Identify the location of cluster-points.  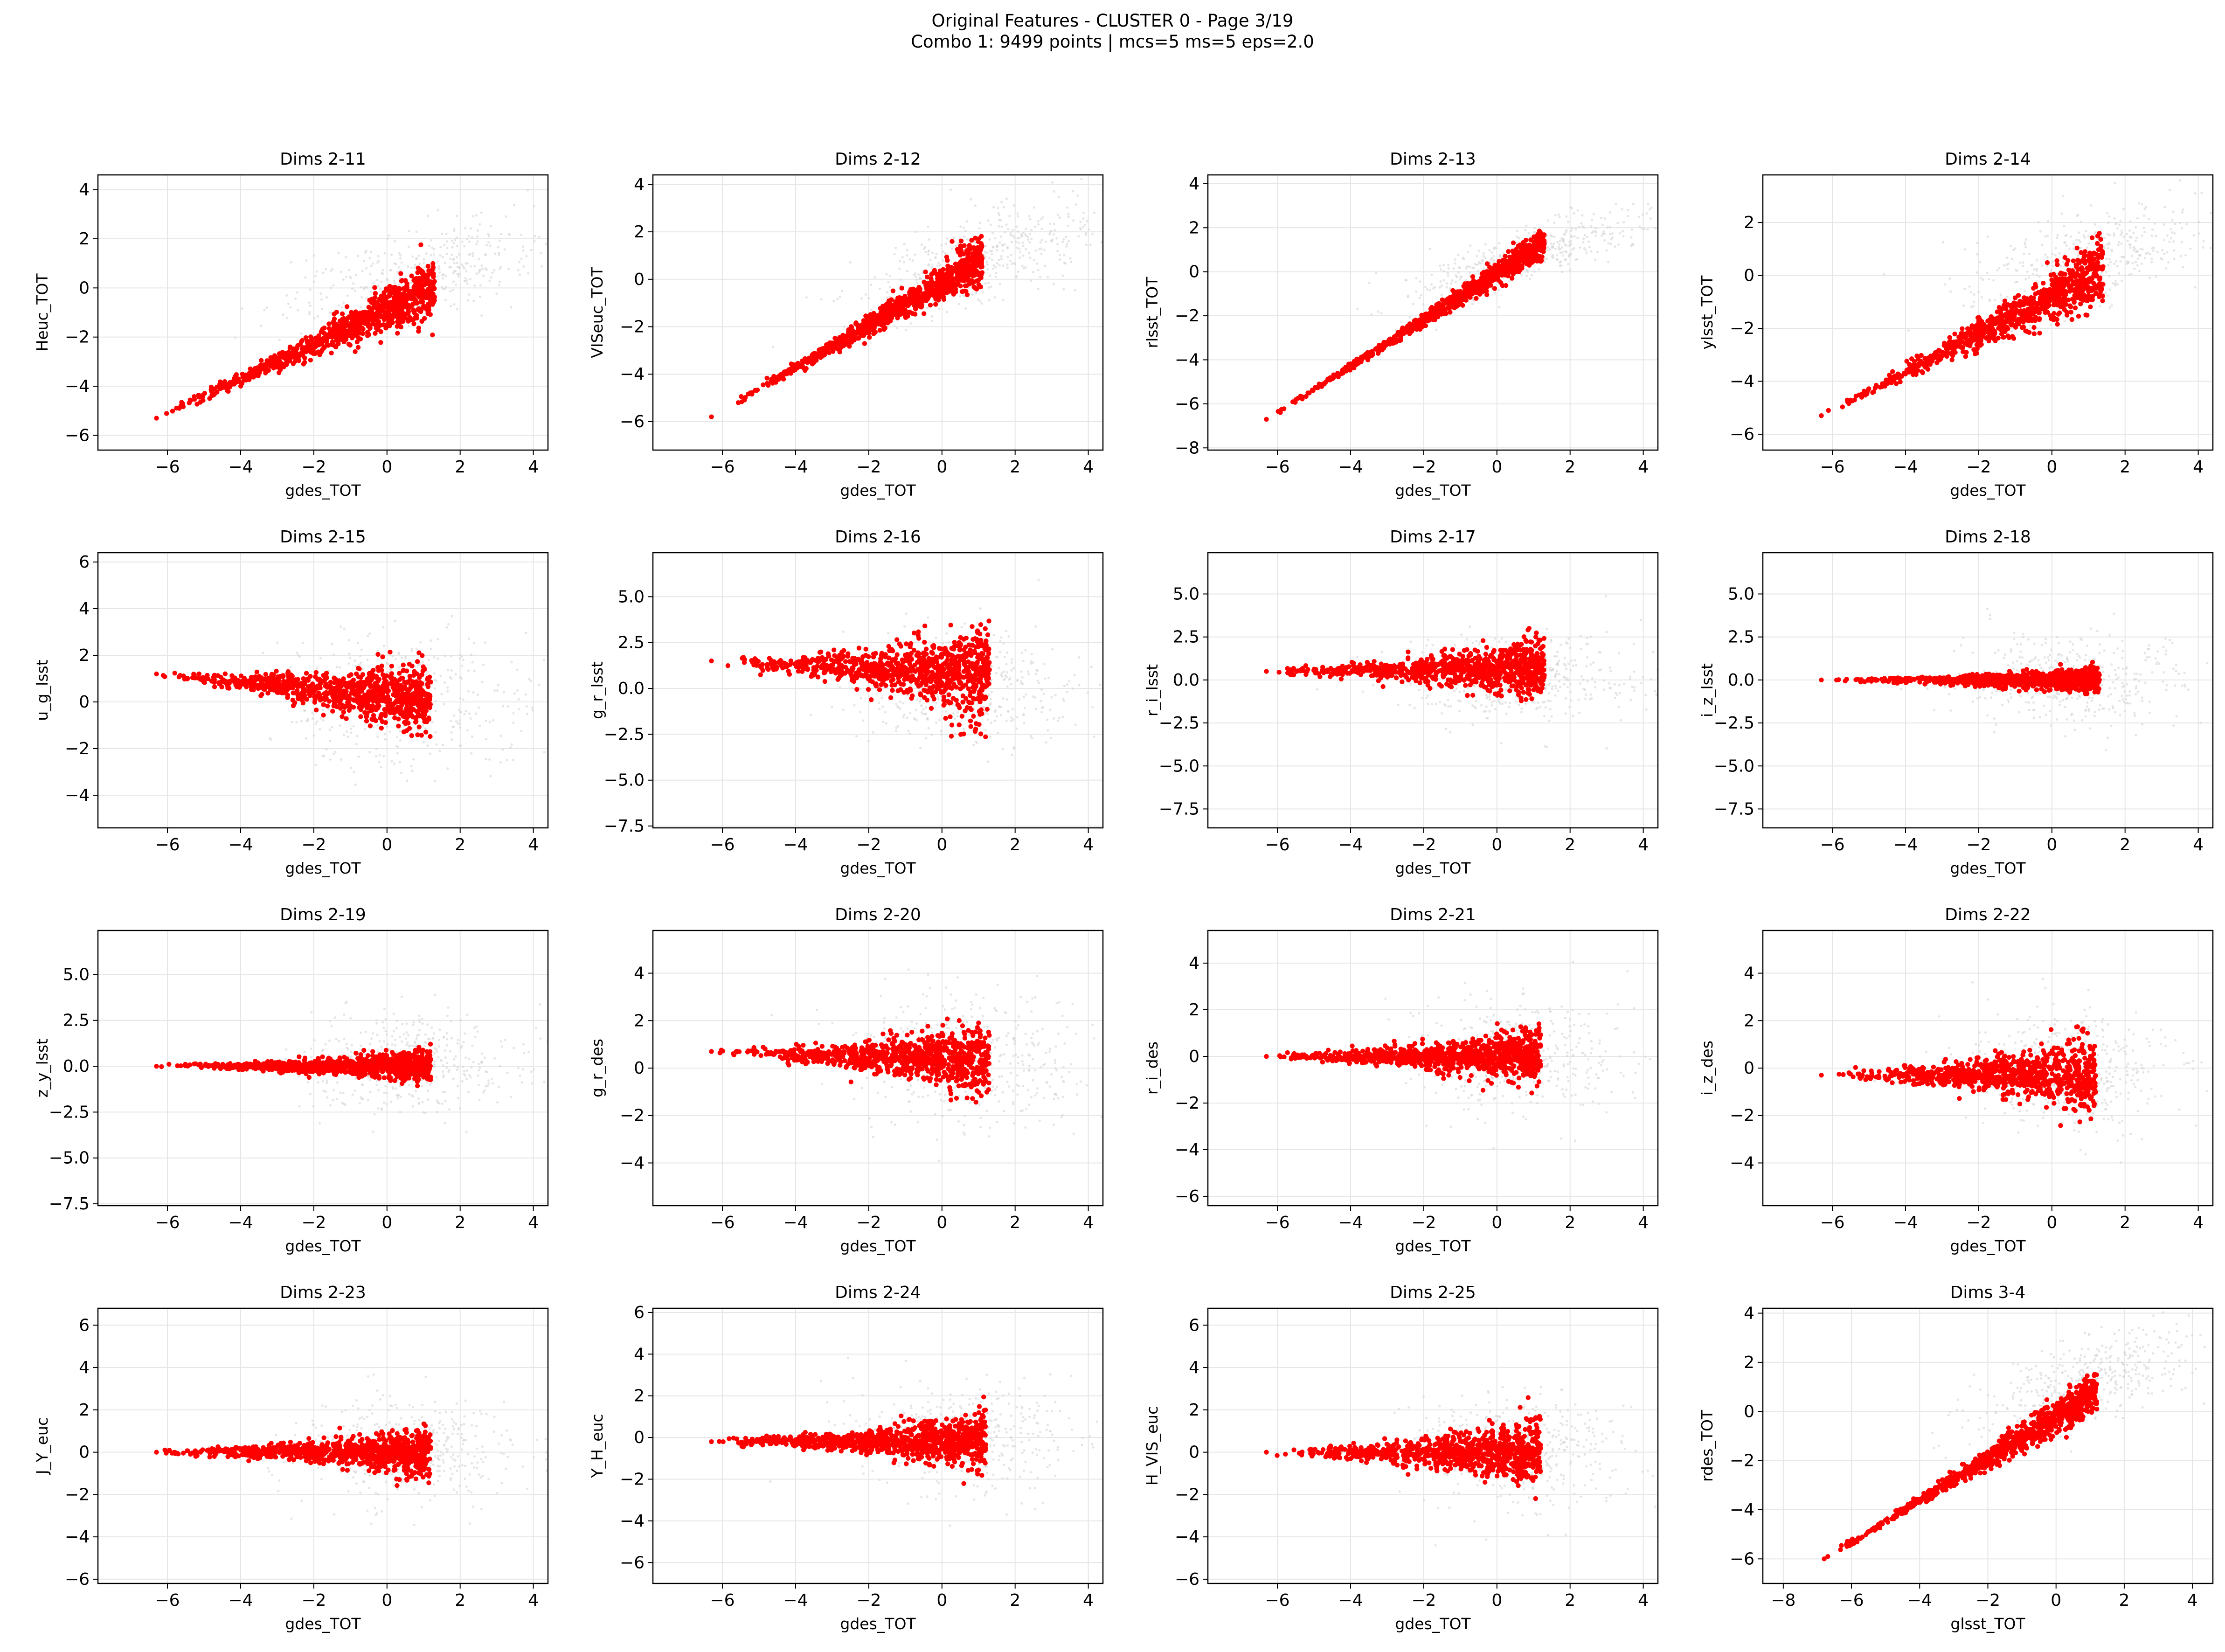
(1406, 326).